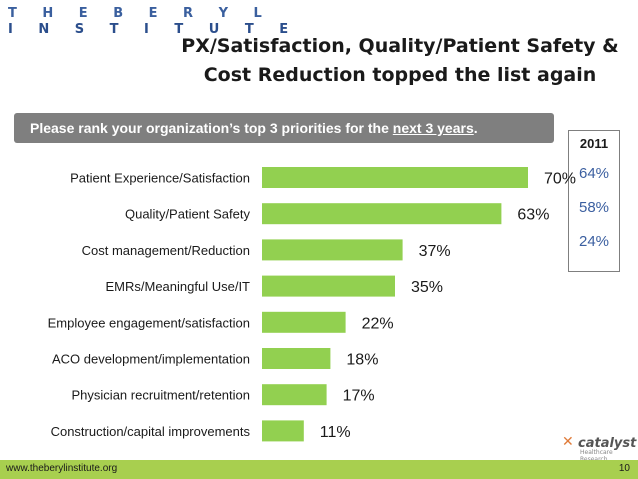 This screenshot has height=479, width=638. What do you see at coordinates (149, 322) in the screenshot?
I see `category-label: Employee engagement/satisfaction` at bounding box center [149, 322].